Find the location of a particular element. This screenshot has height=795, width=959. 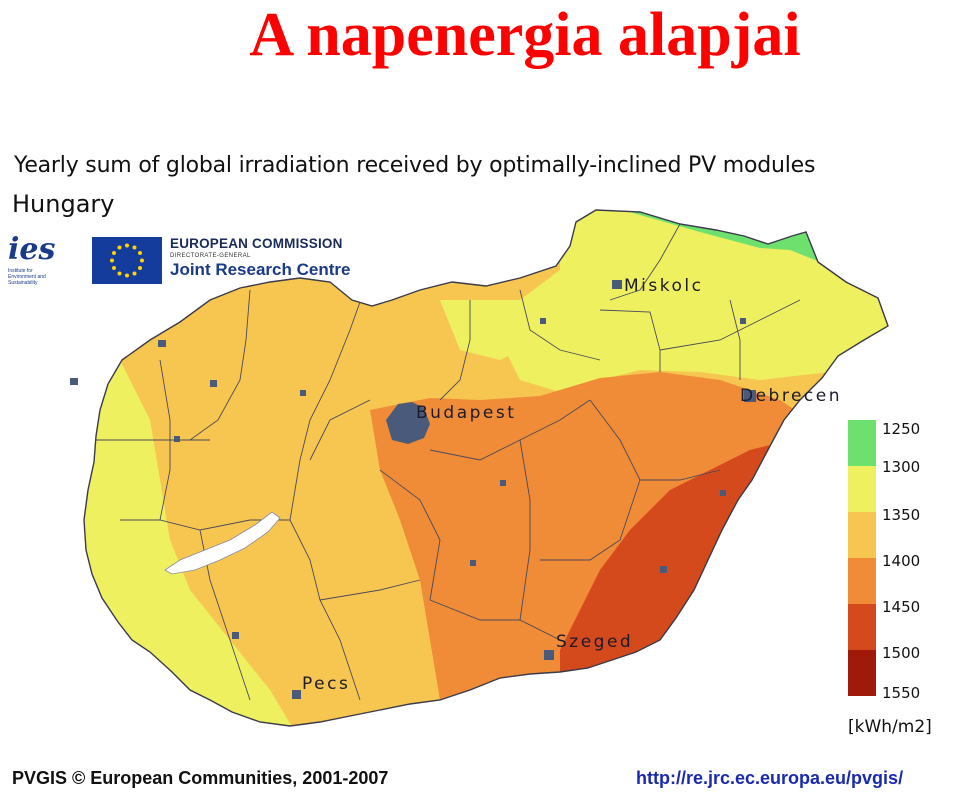

ec-logo-line3: Joint Research Centre is located at coordinates (260, 269).